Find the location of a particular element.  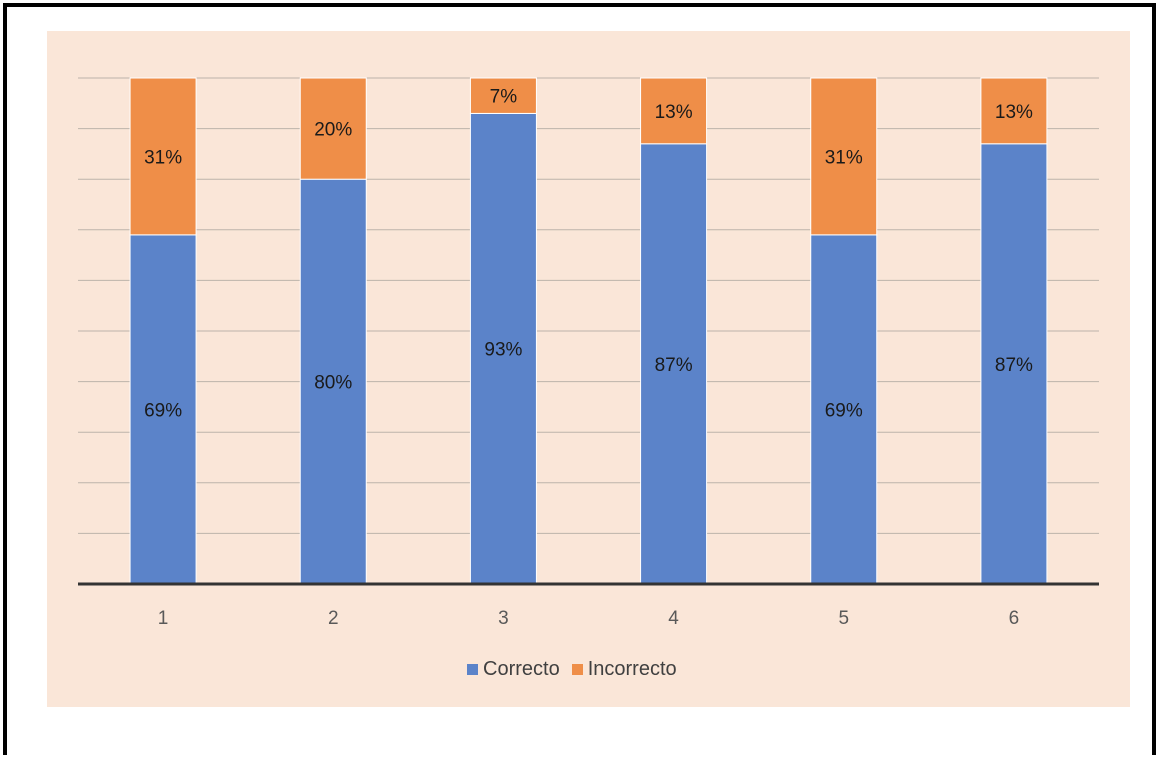

data-label-correcto-1: 69% is located at coordinates (163, 410).